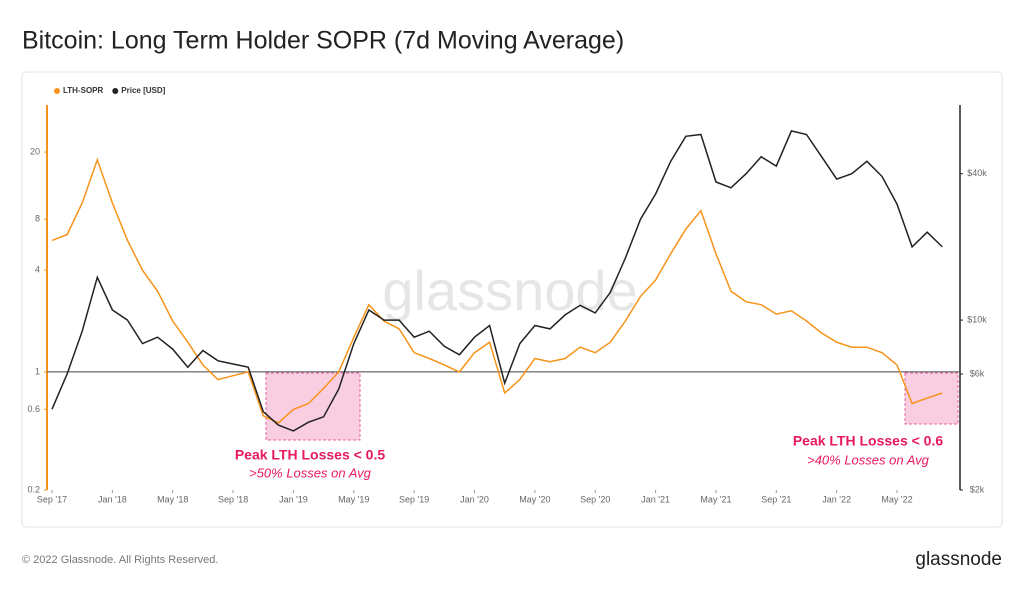 The height and width of the screenshot is (595, 1024). What do you see at coordinates (353, 499) in the screenshot?
I see `x-tick-label: May '19` at bounding box center [353, 499].